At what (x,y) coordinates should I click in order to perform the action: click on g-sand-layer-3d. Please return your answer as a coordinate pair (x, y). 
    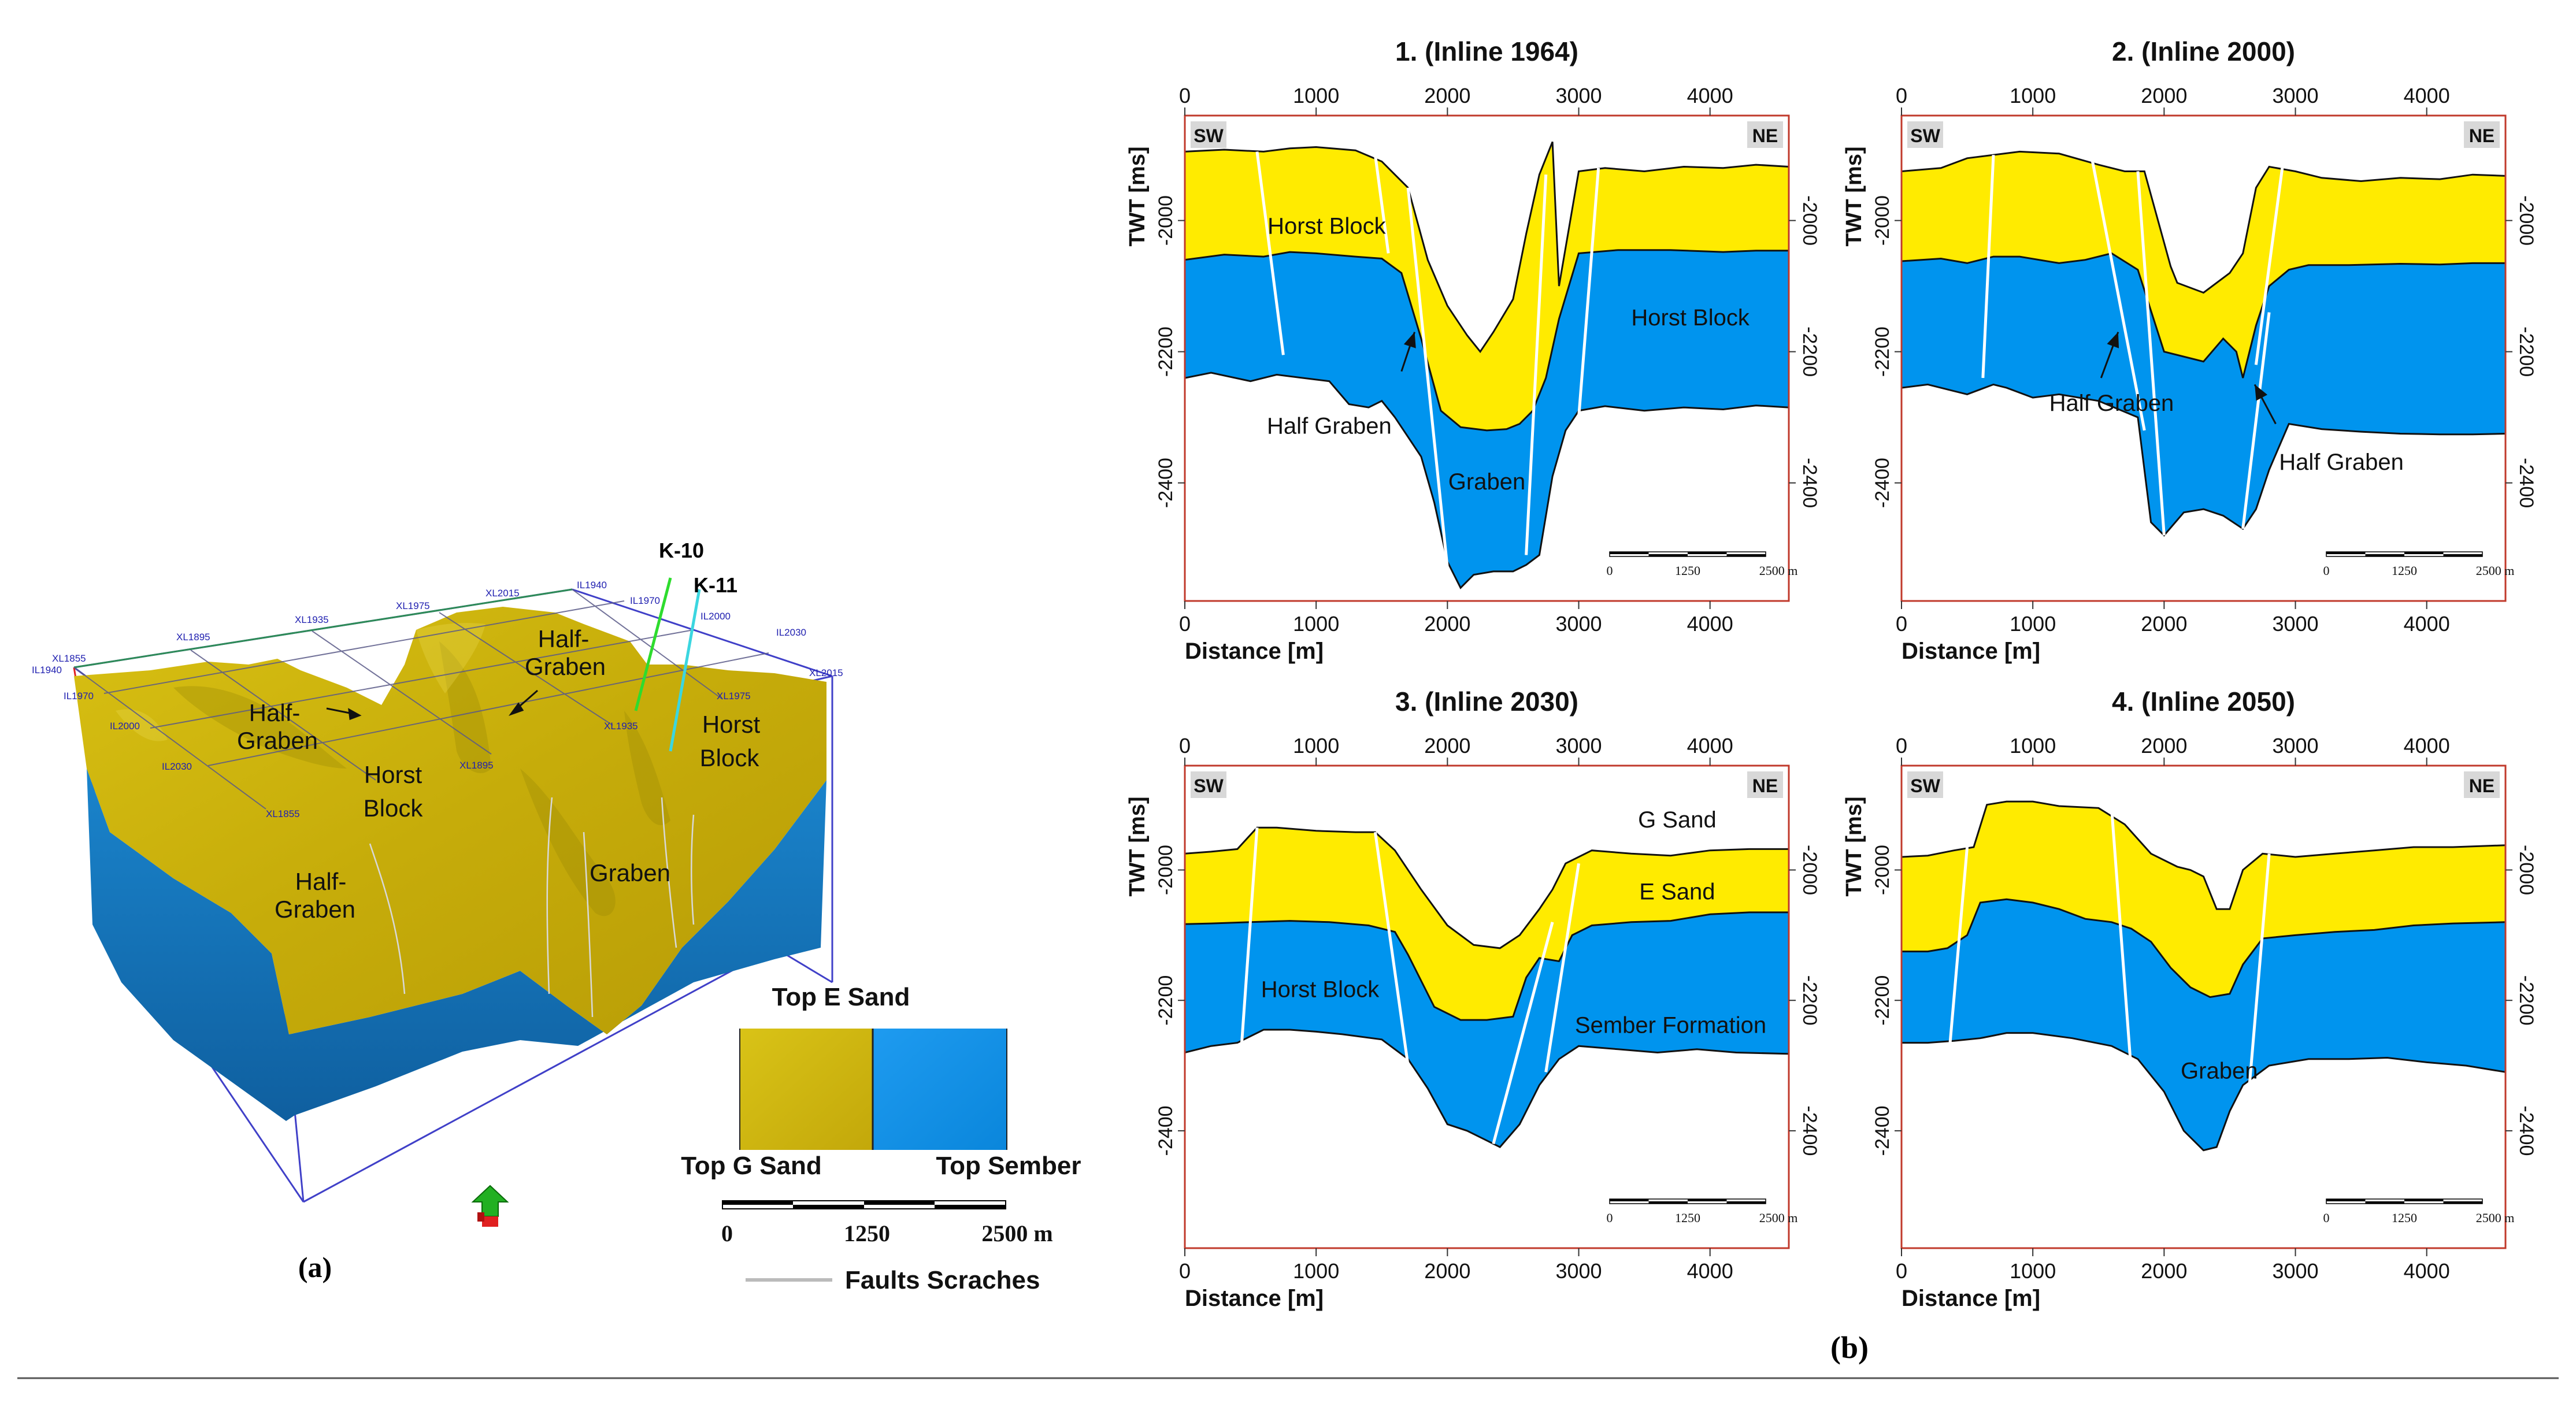
    Looking at the image, I should click on (450, 820).